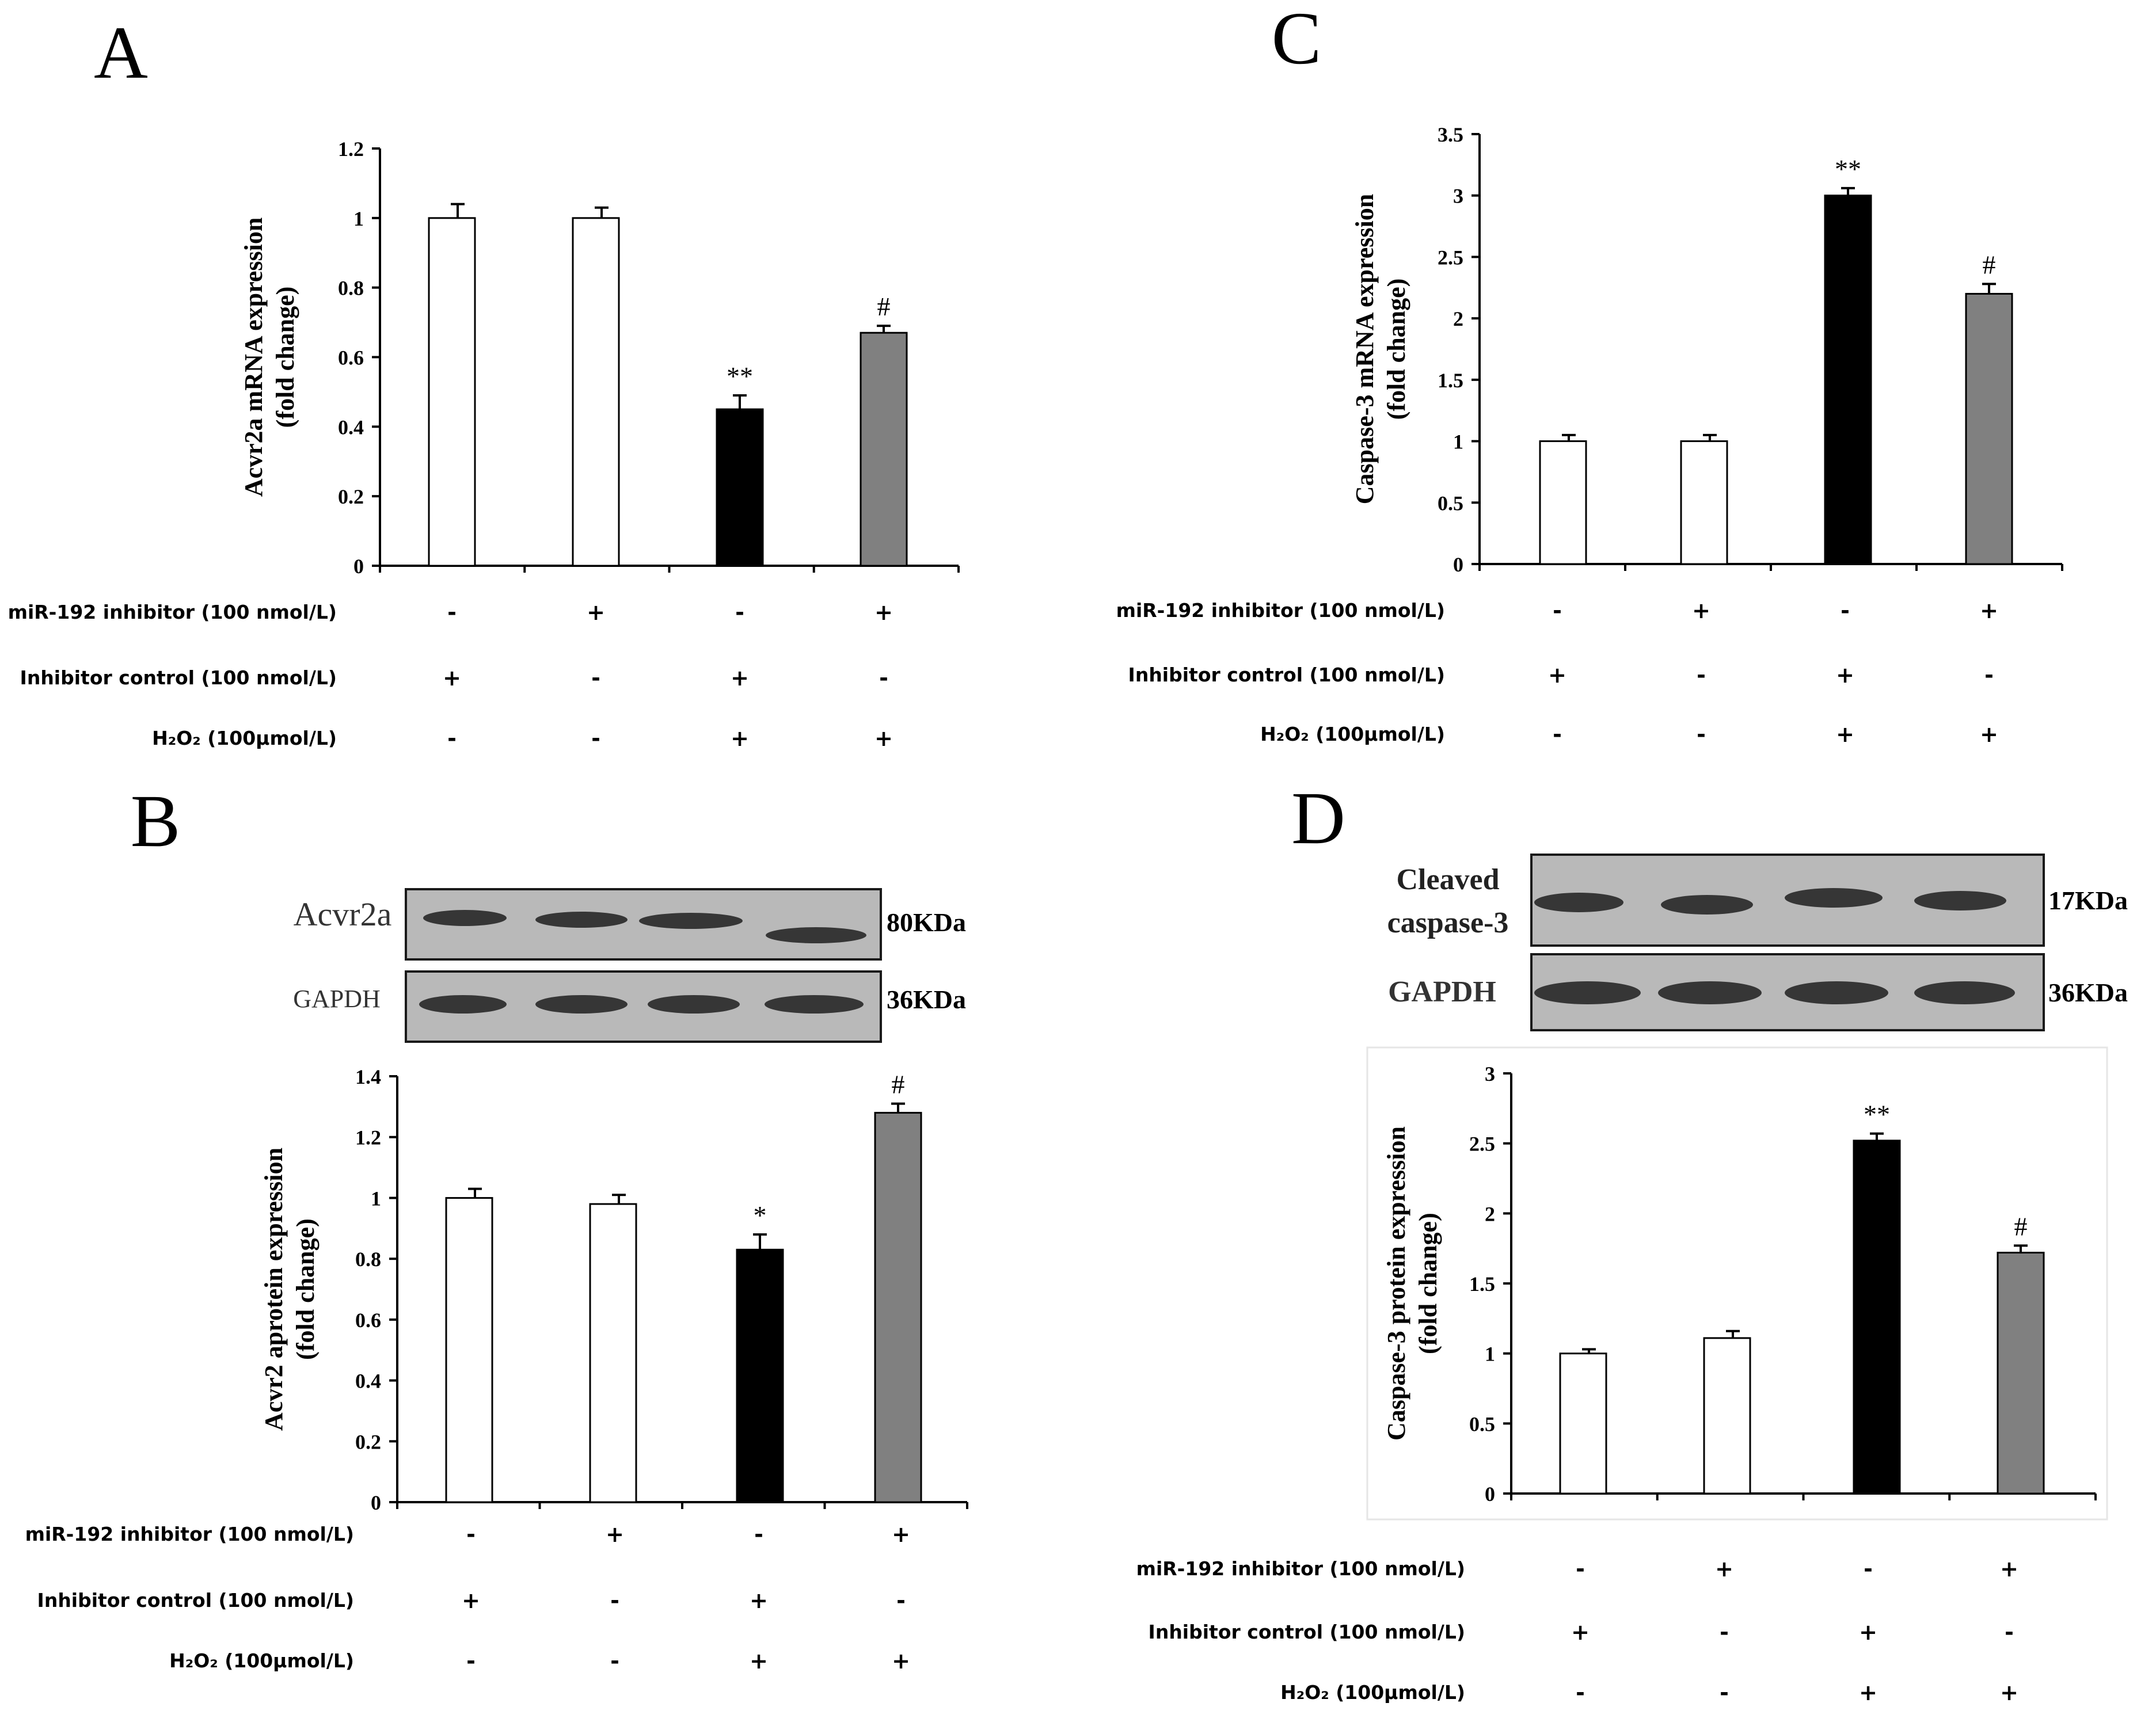 Image resolution: width=2156 pixels, height=1722 pixels. Describe the element at coordinates (1458, 196) in the screenshot. I see `y-tick-label: 3` at that location.